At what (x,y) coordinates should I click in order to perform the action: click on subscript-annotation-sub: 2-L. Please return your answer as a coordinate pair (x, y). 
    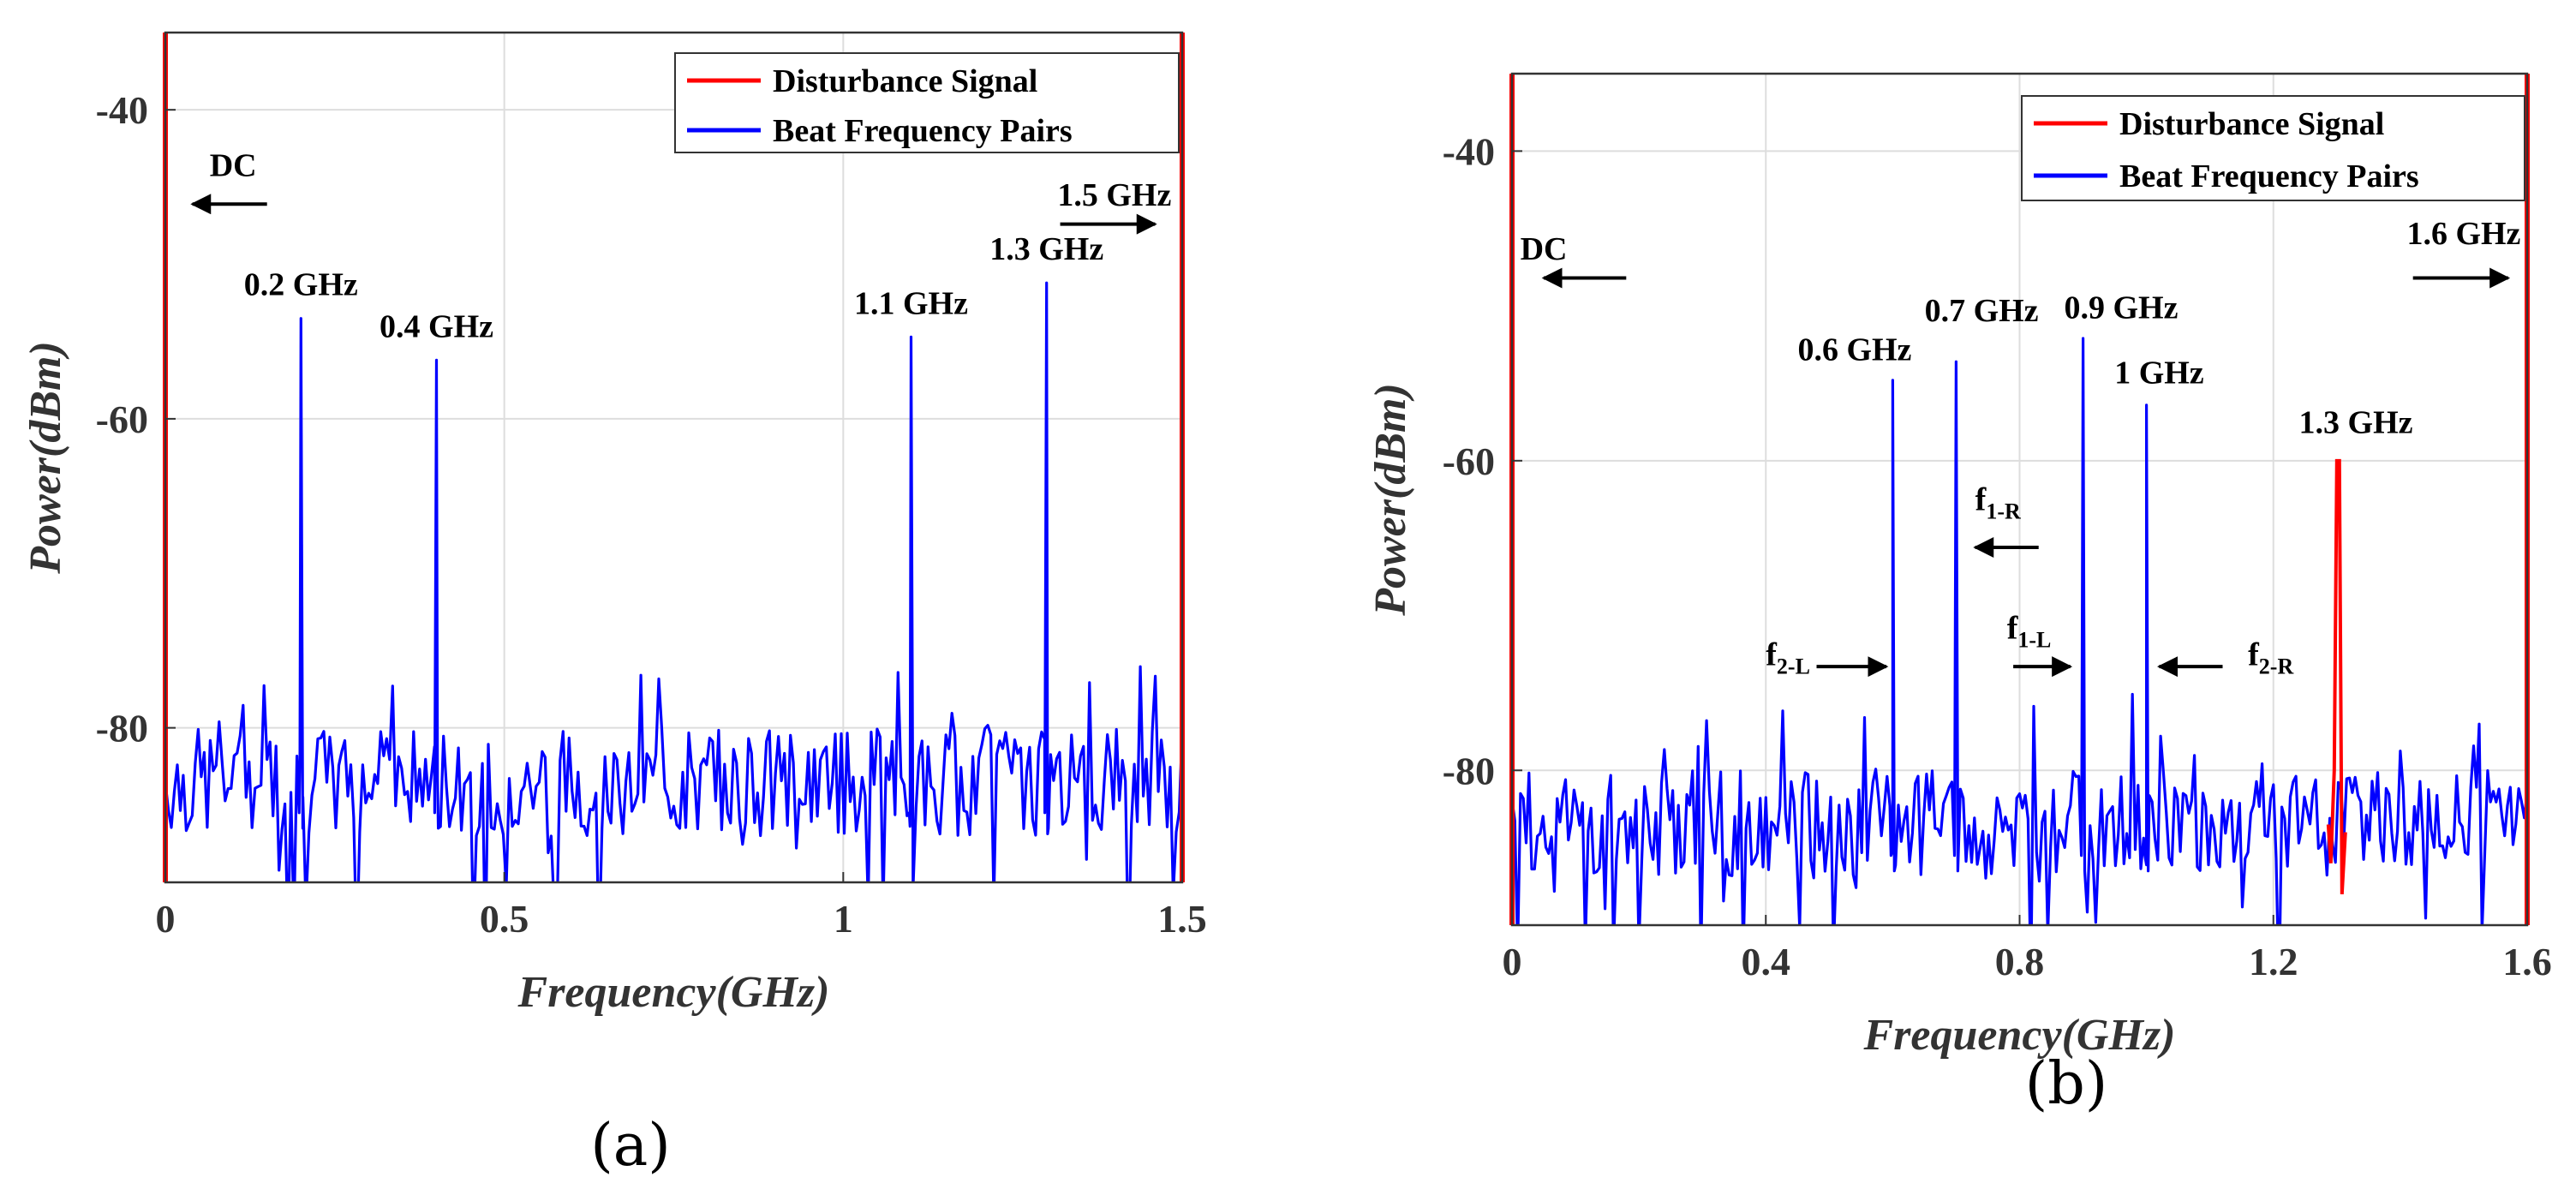
    Looking at the image, I should click on (1794, 666).